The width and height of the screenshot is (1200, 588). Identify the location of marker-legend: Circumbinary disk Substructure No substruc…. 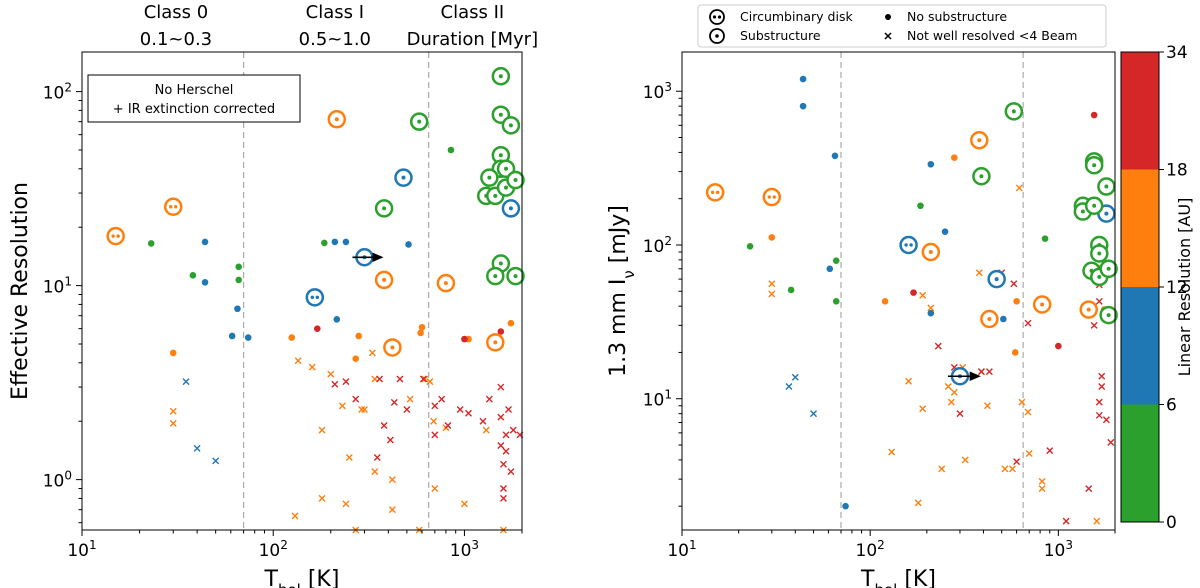
(902, 26).